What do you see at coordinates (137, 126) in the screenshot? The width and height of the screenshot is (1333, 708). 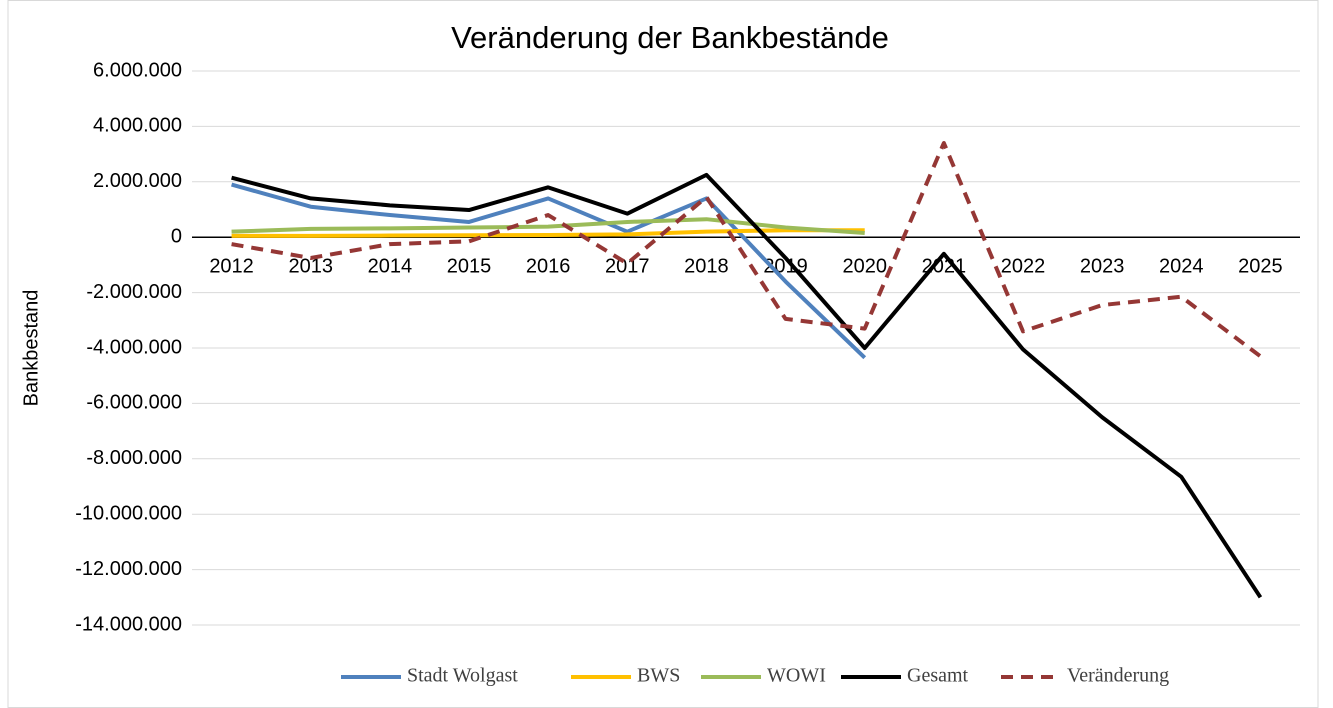 I see `y-tick-label: 4.000.000` at bounding box center [137, 126].